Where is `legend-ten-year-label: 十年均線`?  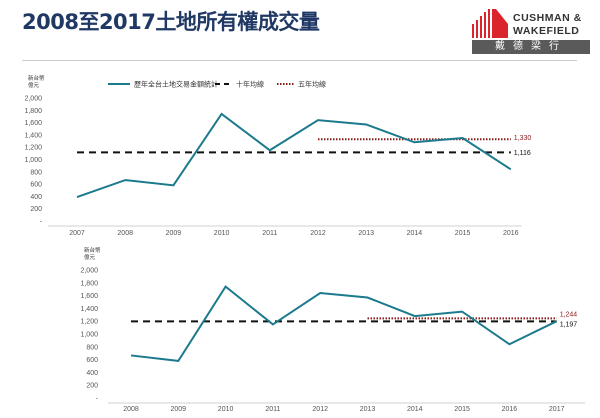 legend-ten-year-label: 十年均線 is located at coordinates (250, 84).